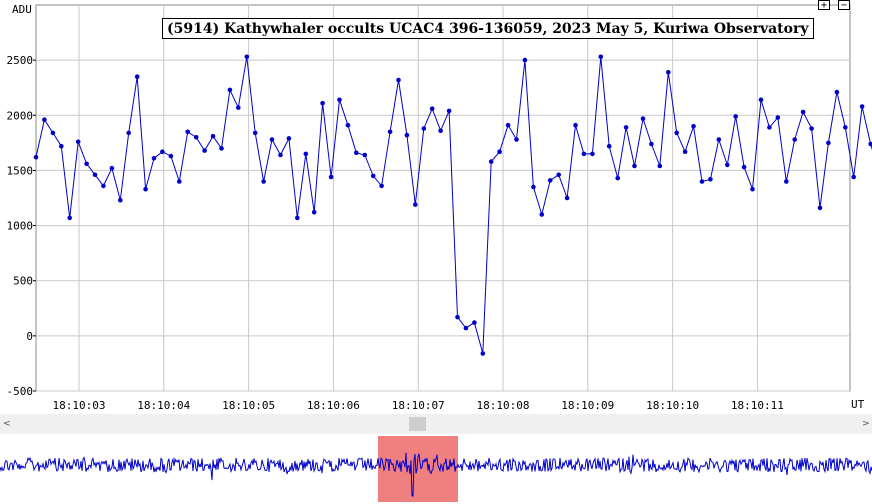  What do you see at coordinates (436, 424) in the screenshot?
I see `horizontal-scrollbar: < >` at bounding box center [436, 424].